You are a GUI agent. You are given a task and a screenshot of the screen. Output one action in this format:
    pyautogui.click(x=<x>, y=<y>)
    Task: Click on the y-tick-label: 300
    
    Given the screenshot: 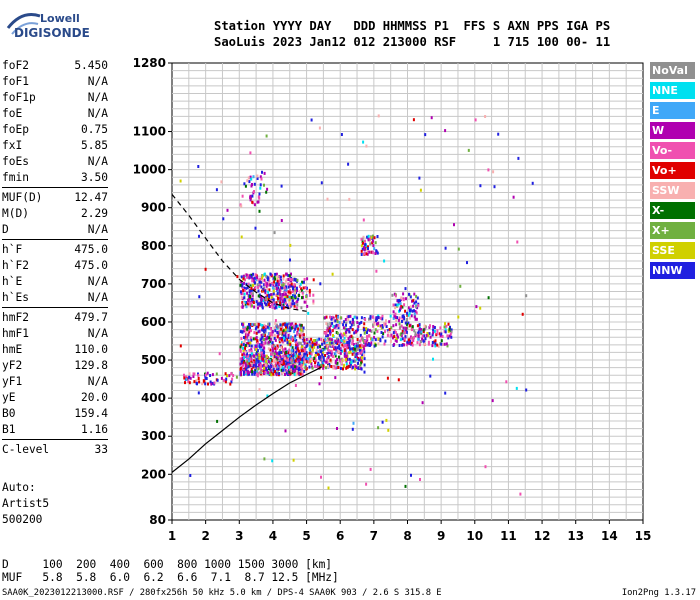 What is the action you would take?
    pyautogui.click(x=153, y=436)
    